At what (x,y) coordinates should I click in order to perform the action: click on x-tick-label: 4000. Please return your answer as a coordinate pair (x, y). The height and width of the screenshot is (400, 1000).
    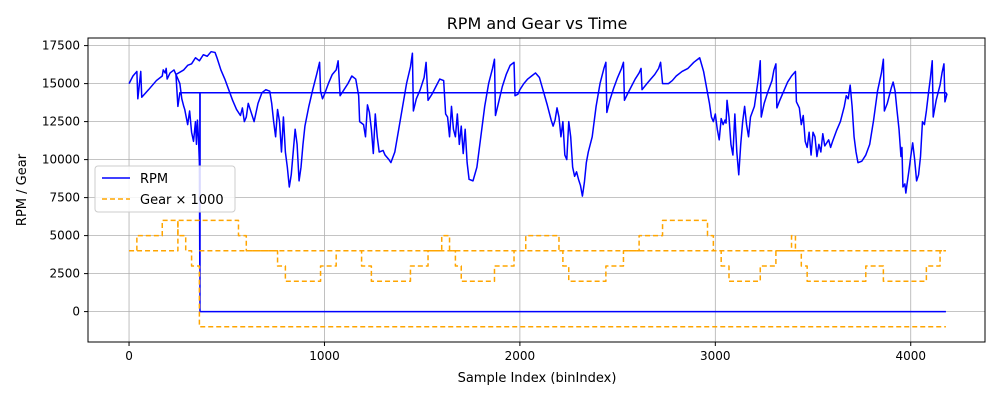
    Looking at the image, I should click on (910, 356).